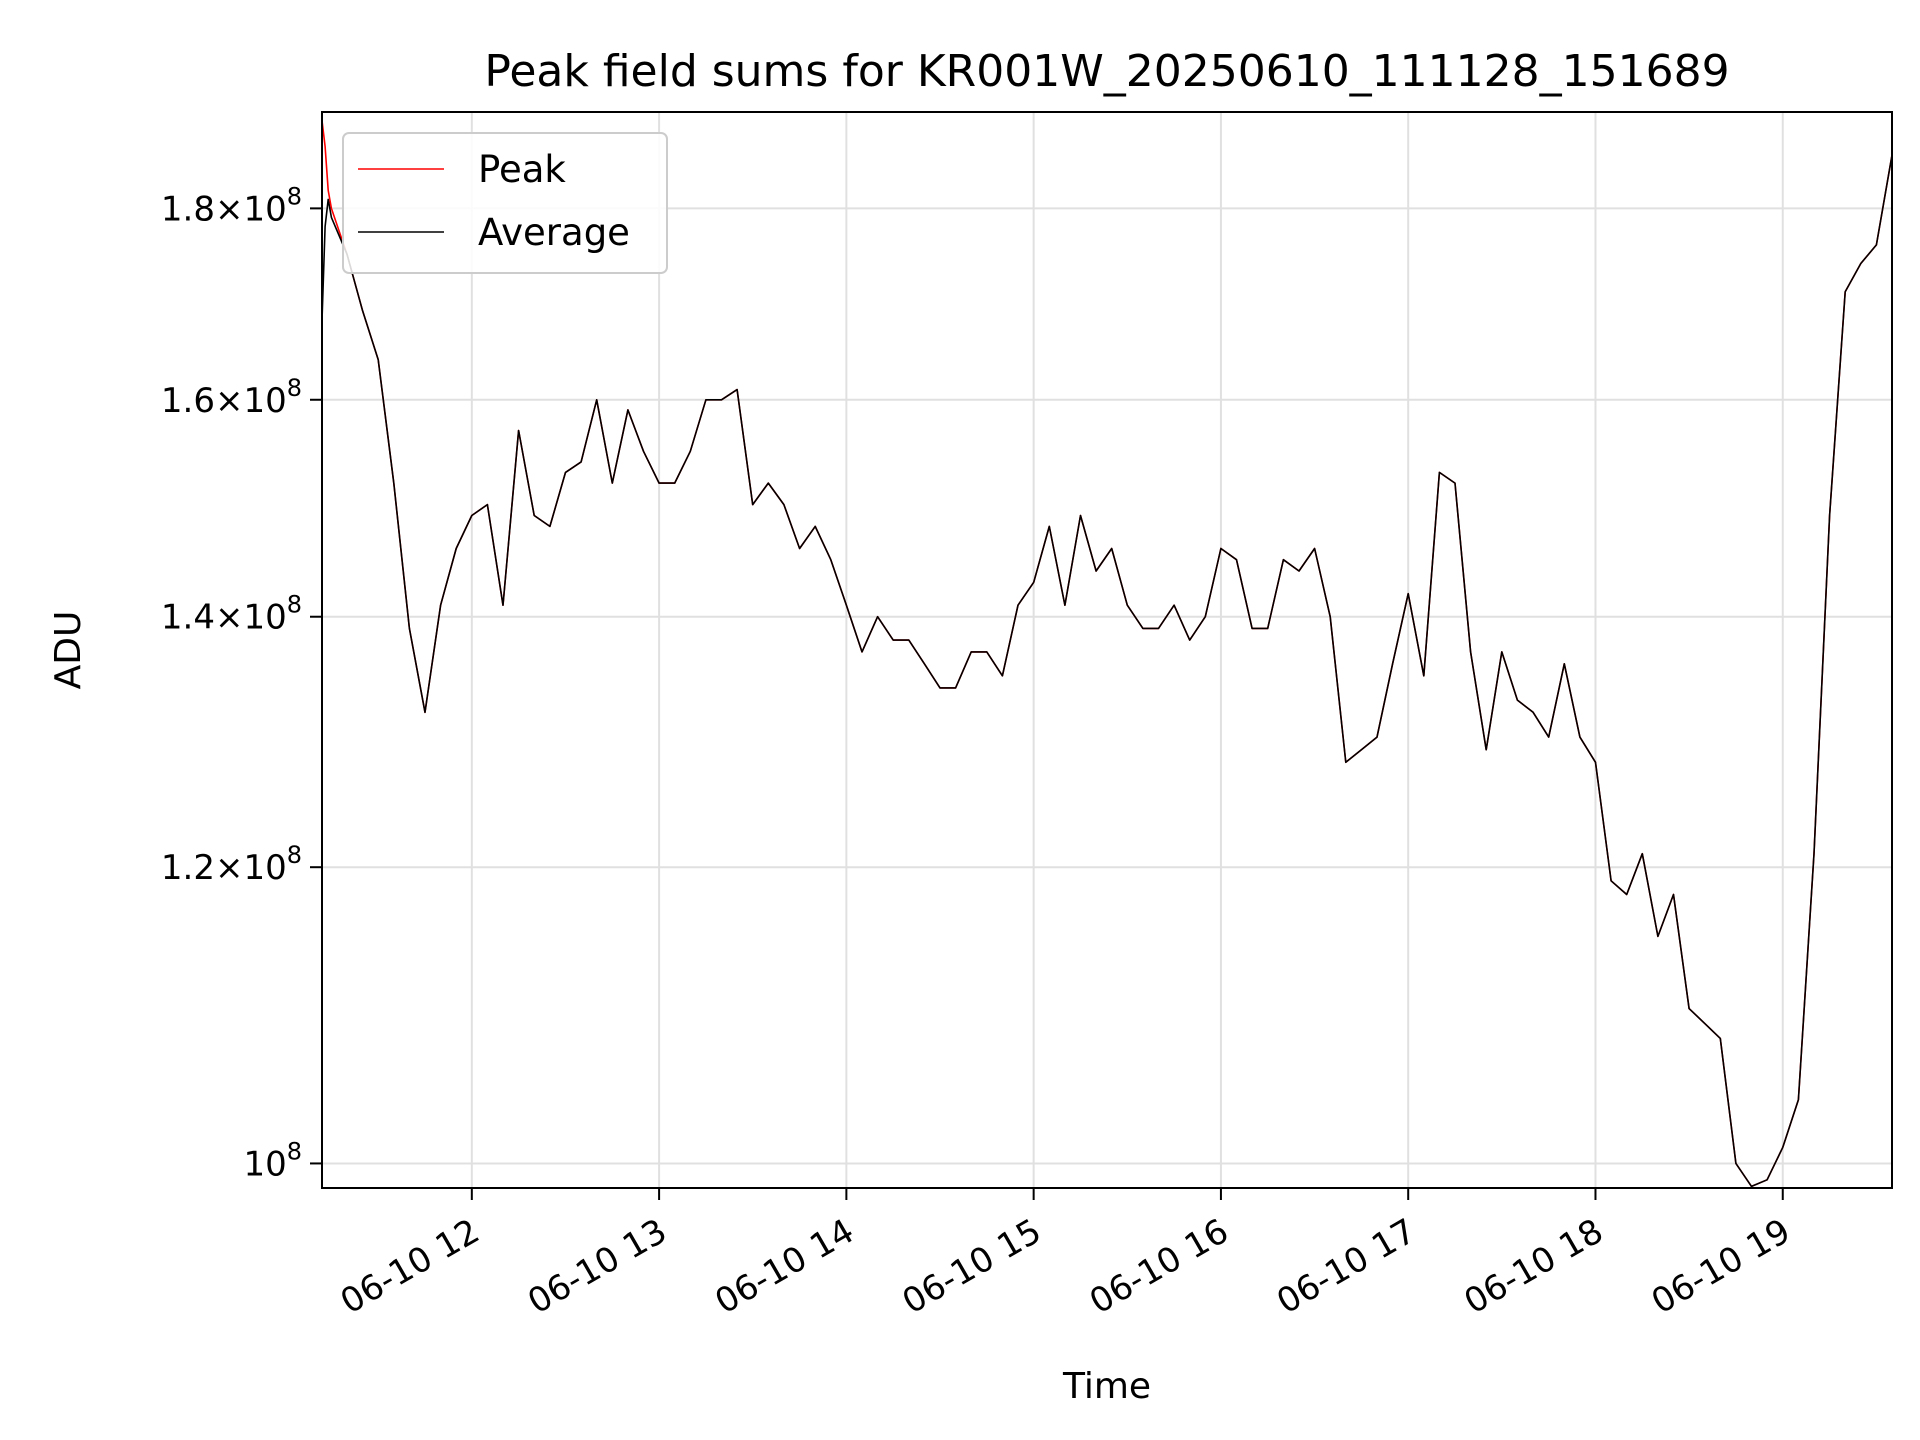 This screenshot has height=1440, width=1920. What do you see at coordinates (554, 232) in the screenshot?
I see `legend-label-average: Average` at bounding box center [554, 232].